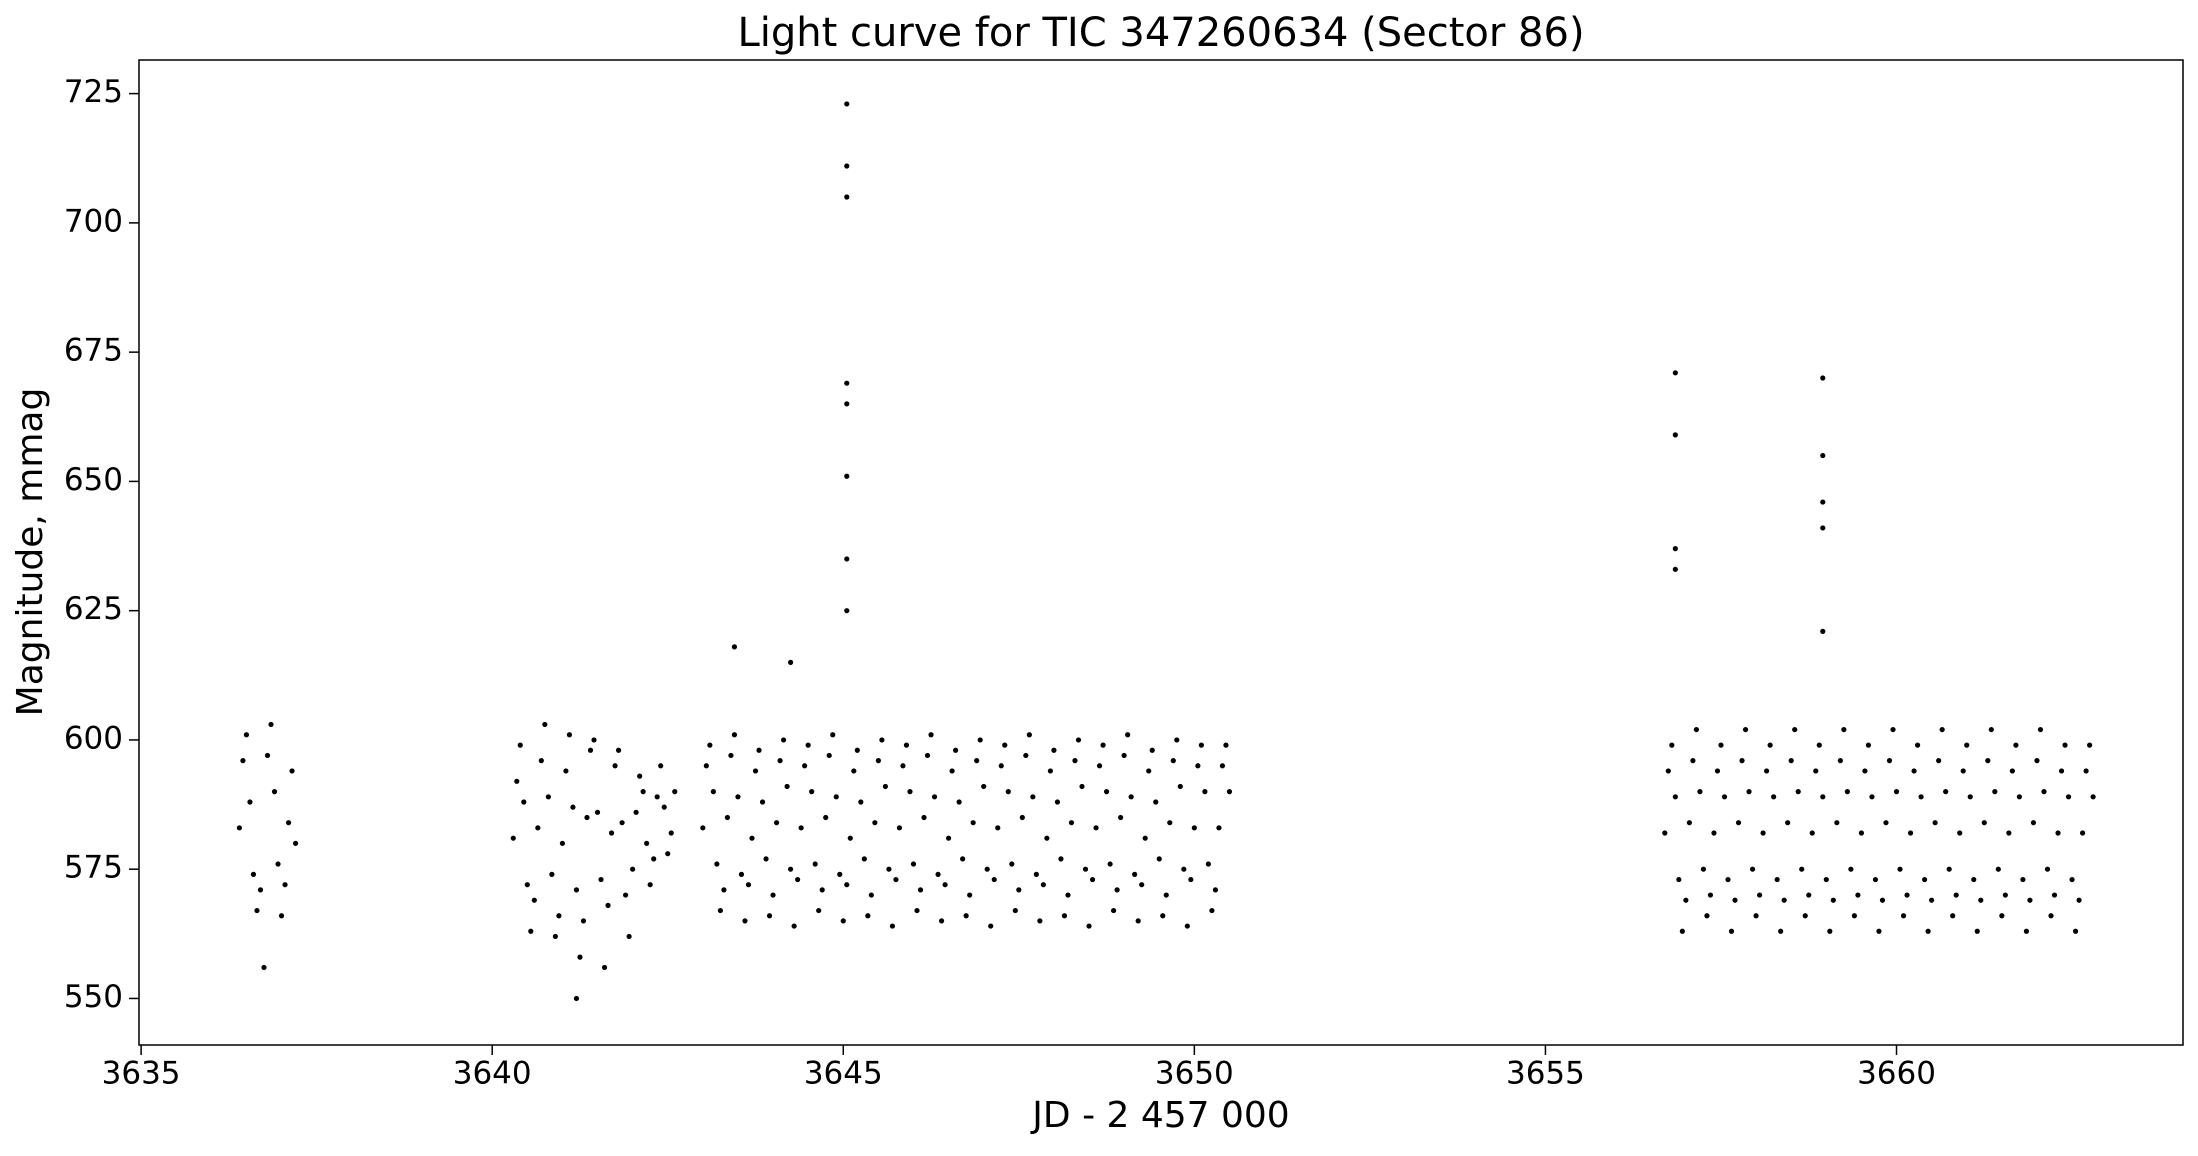 The width and height of the screenshot is (2198, 1156). Describe the element at coordinates (93, 92) in the screenshot. I see `y-tick-label: 725` at that location.